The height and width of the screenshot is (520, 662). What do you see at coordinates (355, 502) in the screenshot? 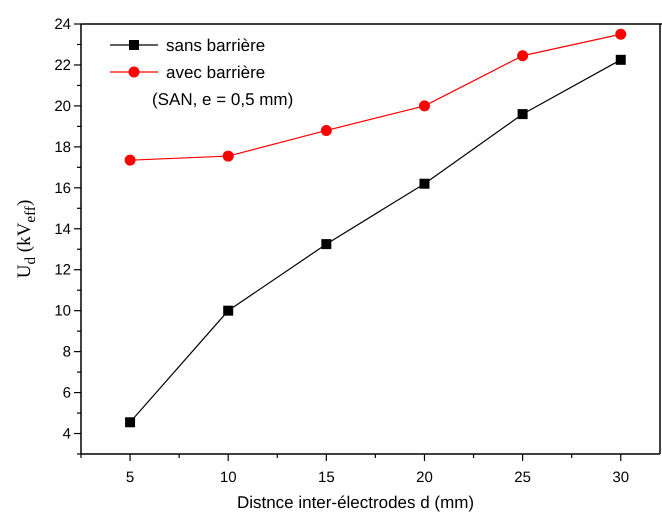
I see `x-axis-title: Distnce inter-électrodes d (mm)` at bounding box center [355, 502].